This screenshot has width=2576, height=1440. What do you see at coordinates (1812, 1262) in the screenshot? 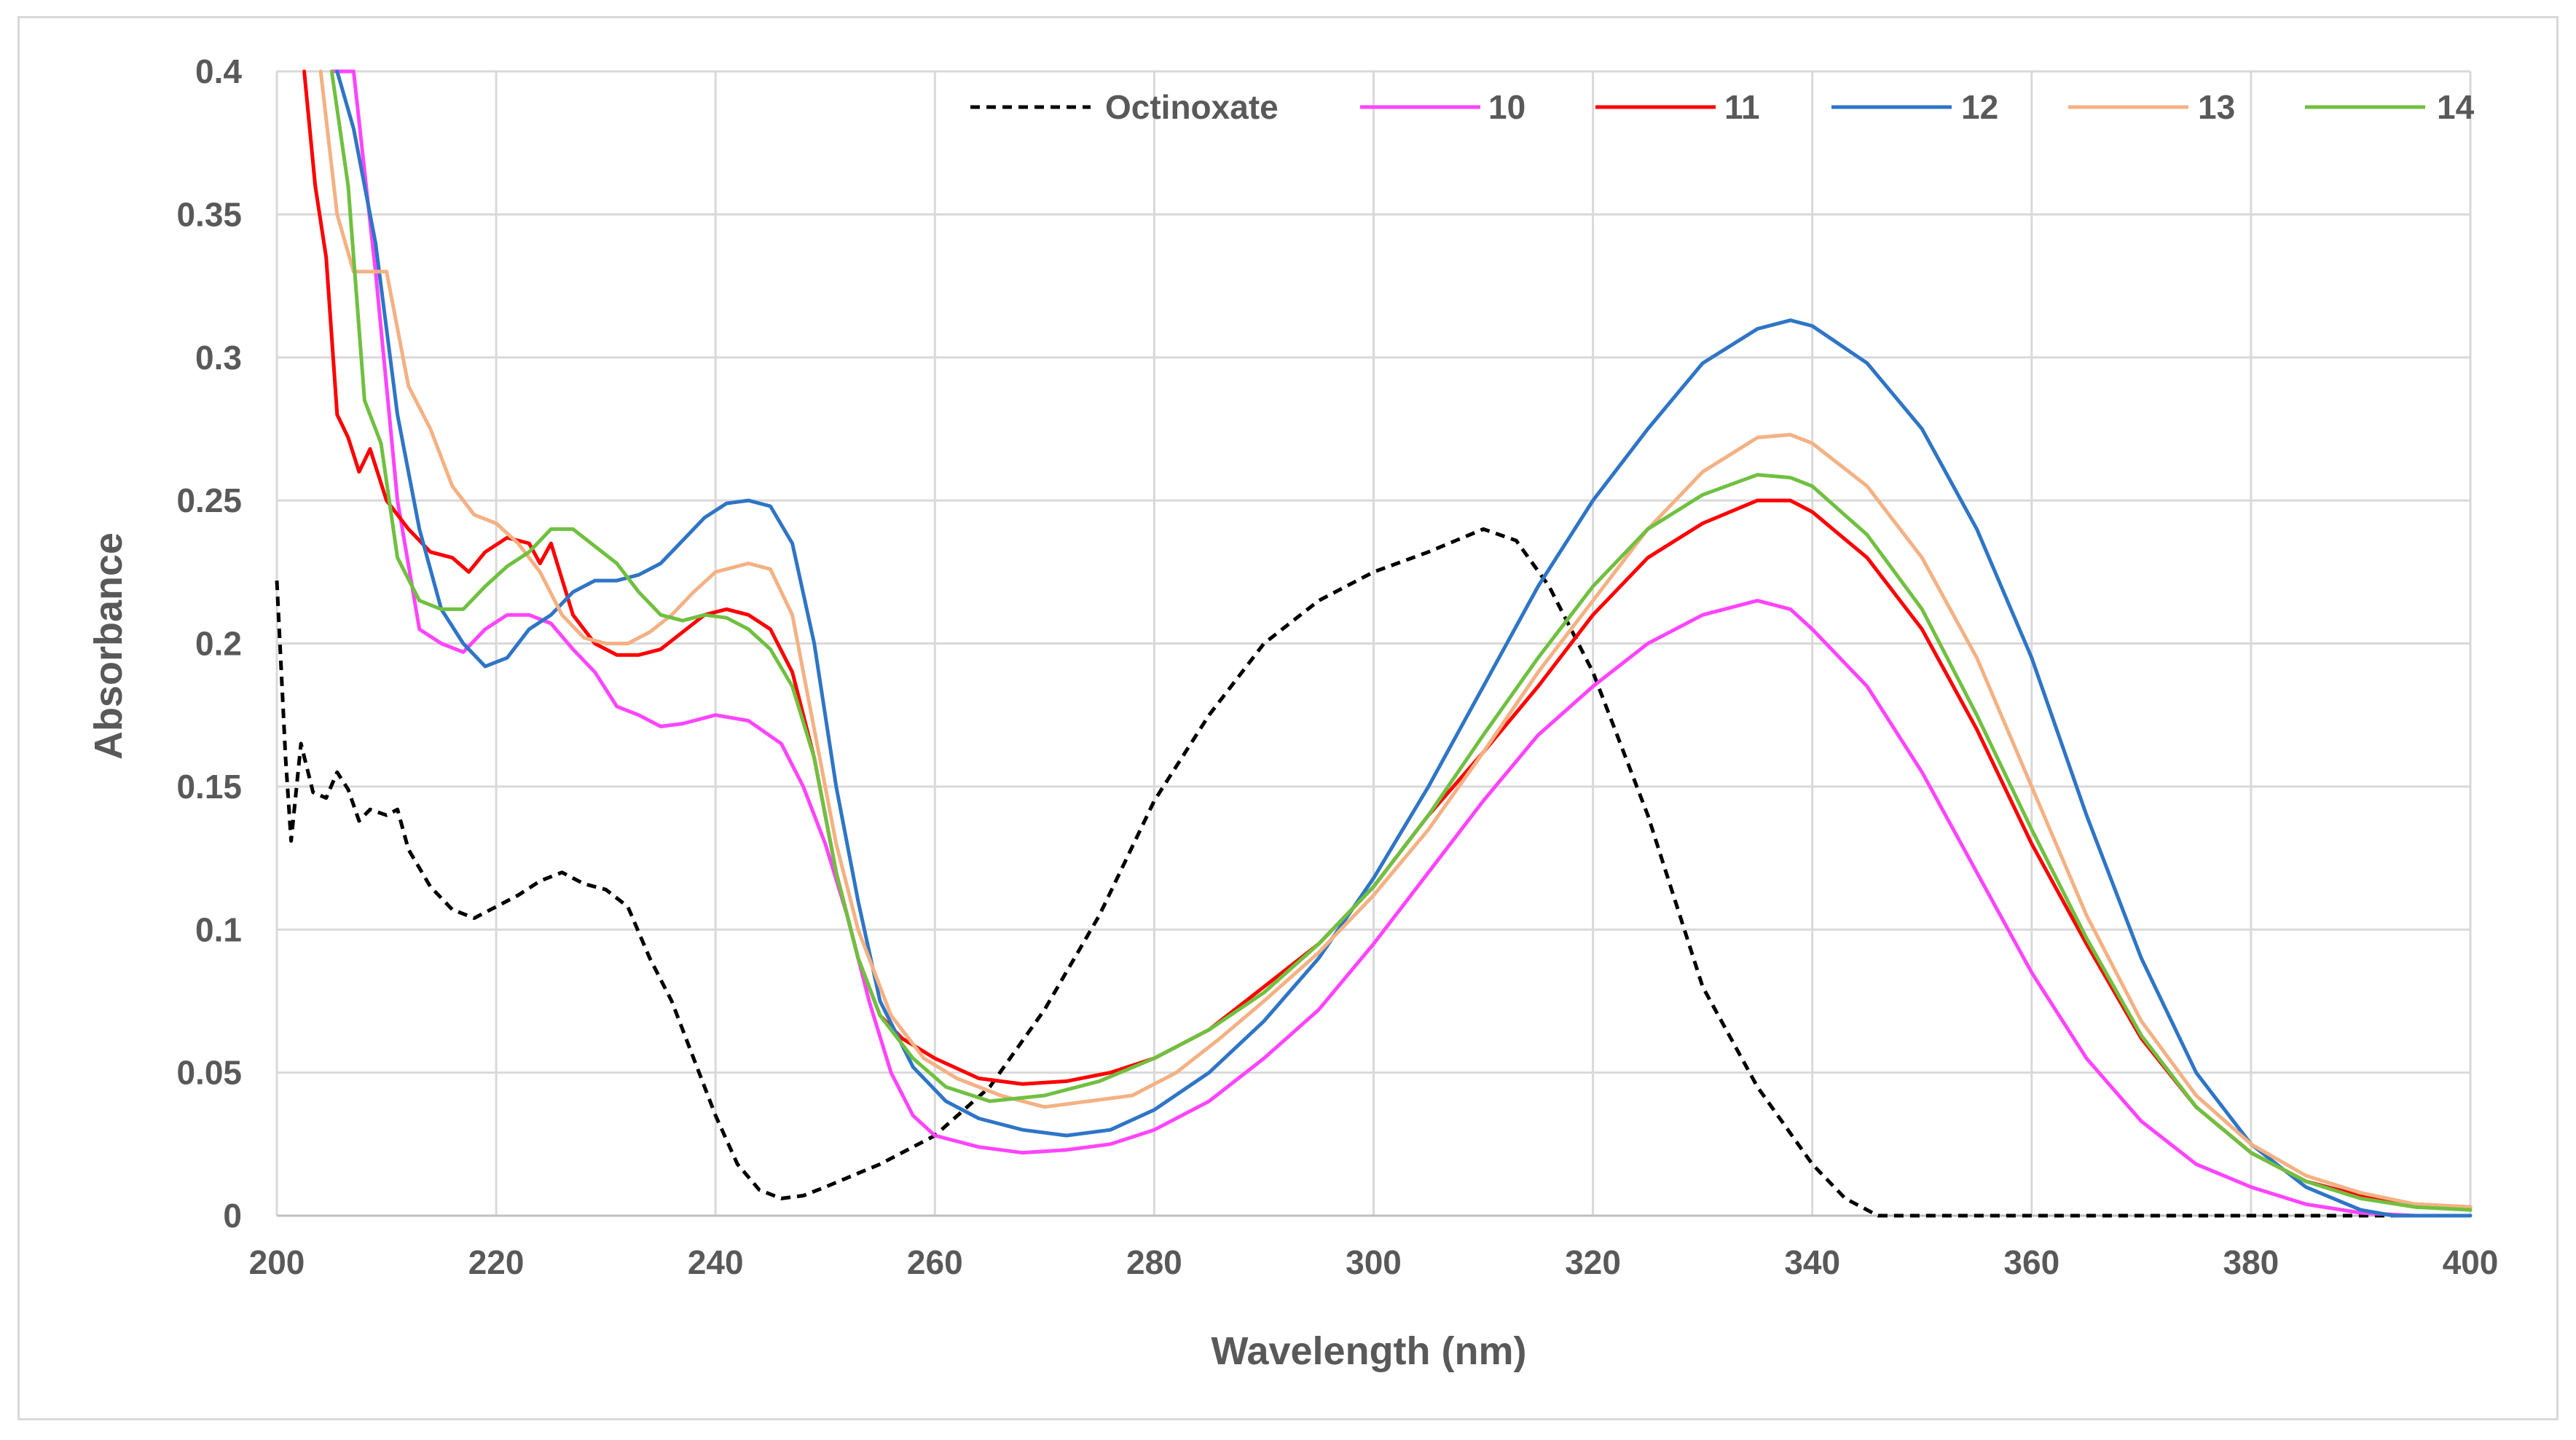
I see `x-tick-label: 340` at bounding box center [1812, 1262].